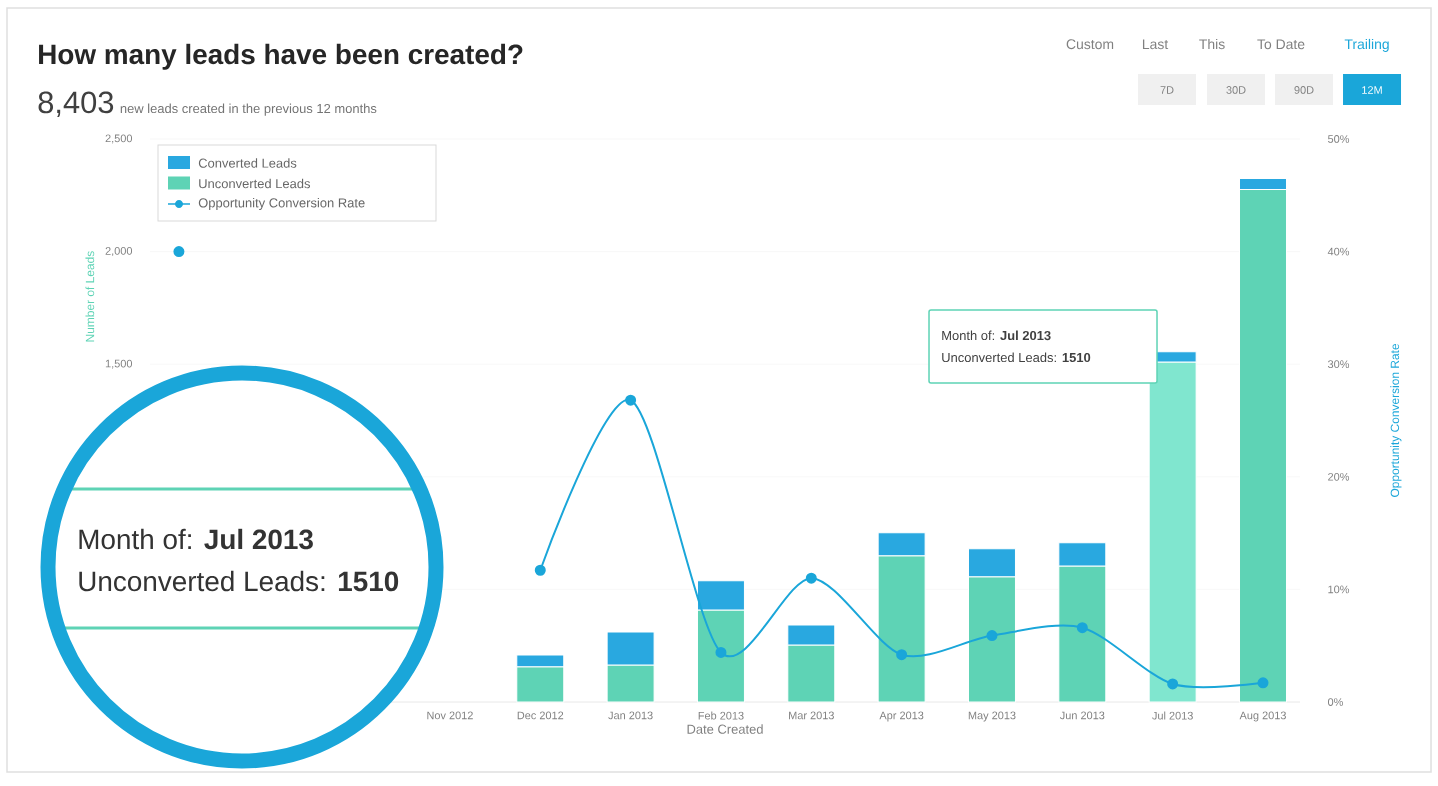  I want to click on x-tick-label: Mar 2013, so click(811, 715).